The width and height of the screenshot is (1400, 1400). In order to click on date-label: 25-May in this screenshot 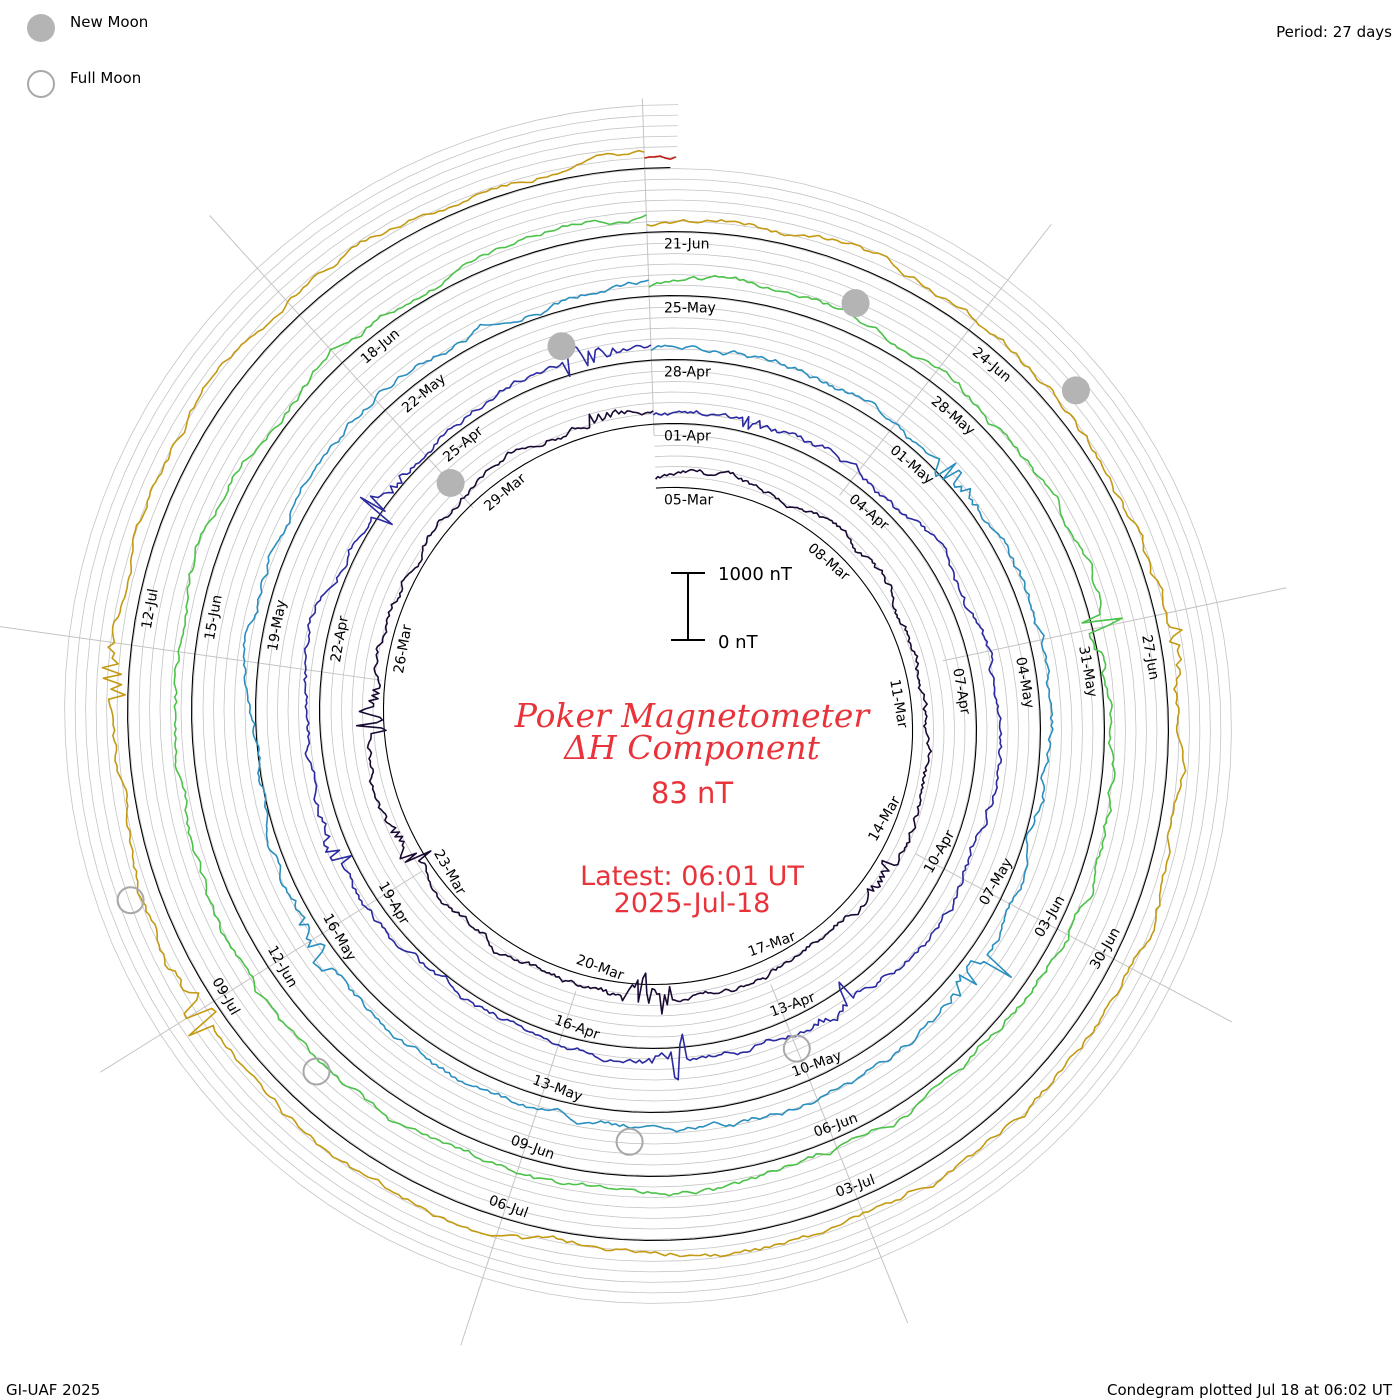, I will do `click(690, 309)`.